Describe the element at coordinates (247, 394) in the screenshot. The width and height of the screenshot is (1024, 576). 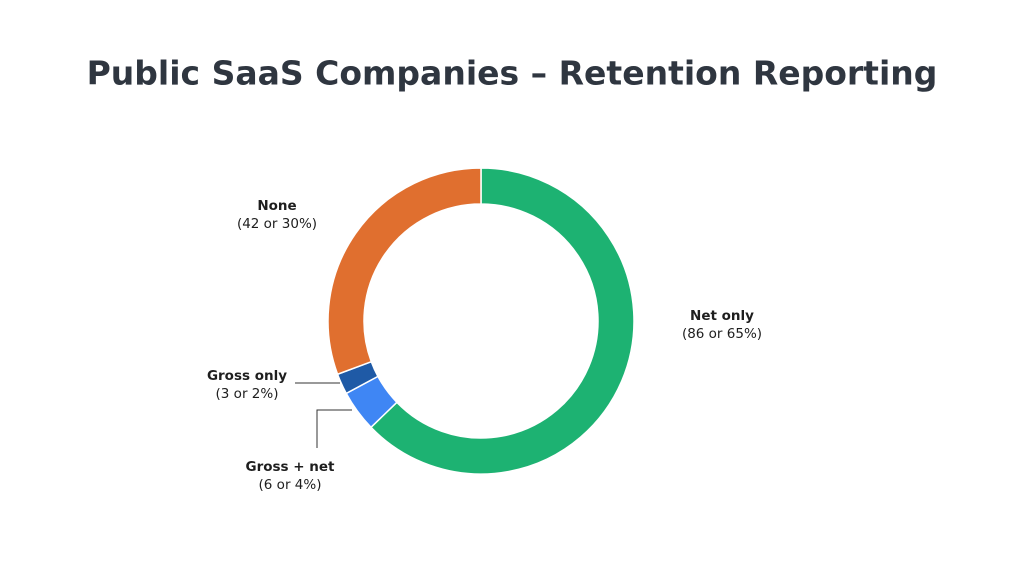
I see `slice-value-label: (3 or 2%)` at that location.